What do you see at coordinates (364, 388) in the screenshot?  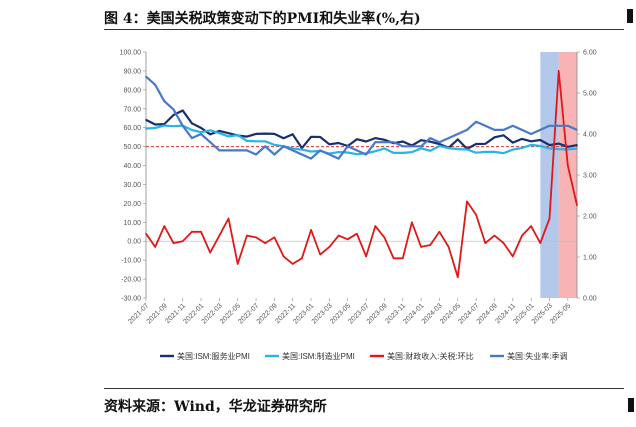 I see `source-rule` at bounding box center [364, 388].